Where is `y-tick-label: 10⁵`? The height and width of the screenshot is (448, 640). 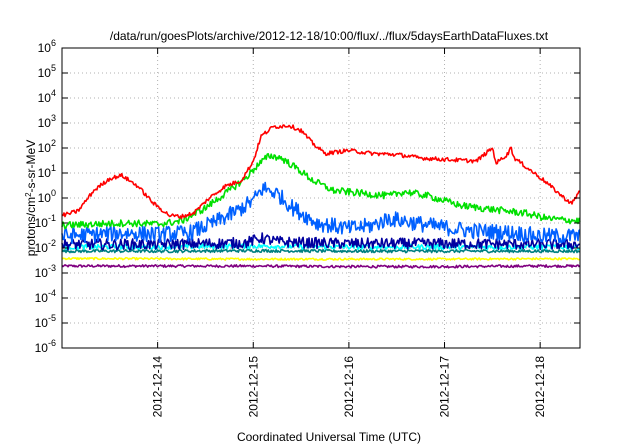
y-tick-label: 10⁵ is located at coordinates (47, 71).